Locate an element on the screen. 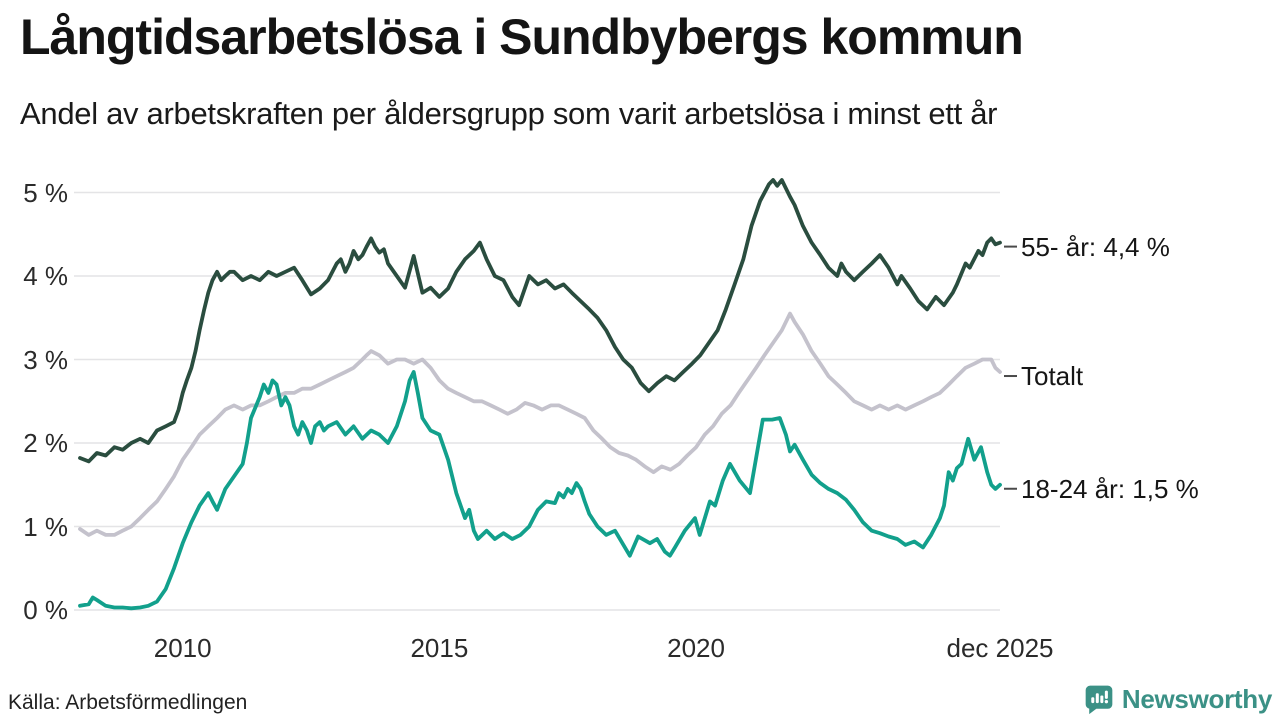 Image resolution: width=1280 pixels, height=720 pixels. series-label-18-24-ar: 18-24 år: 1,5 % is located at coordinates (1110, 488).